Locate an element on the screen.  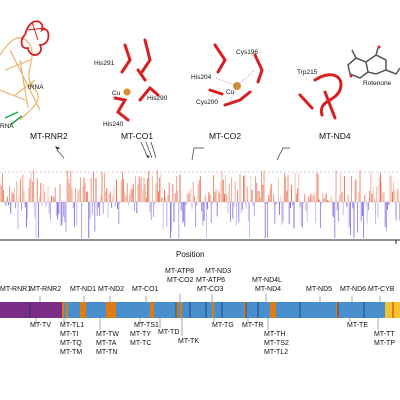
trna-label-tq: MT-TQ is located at coordinates (71, 343).